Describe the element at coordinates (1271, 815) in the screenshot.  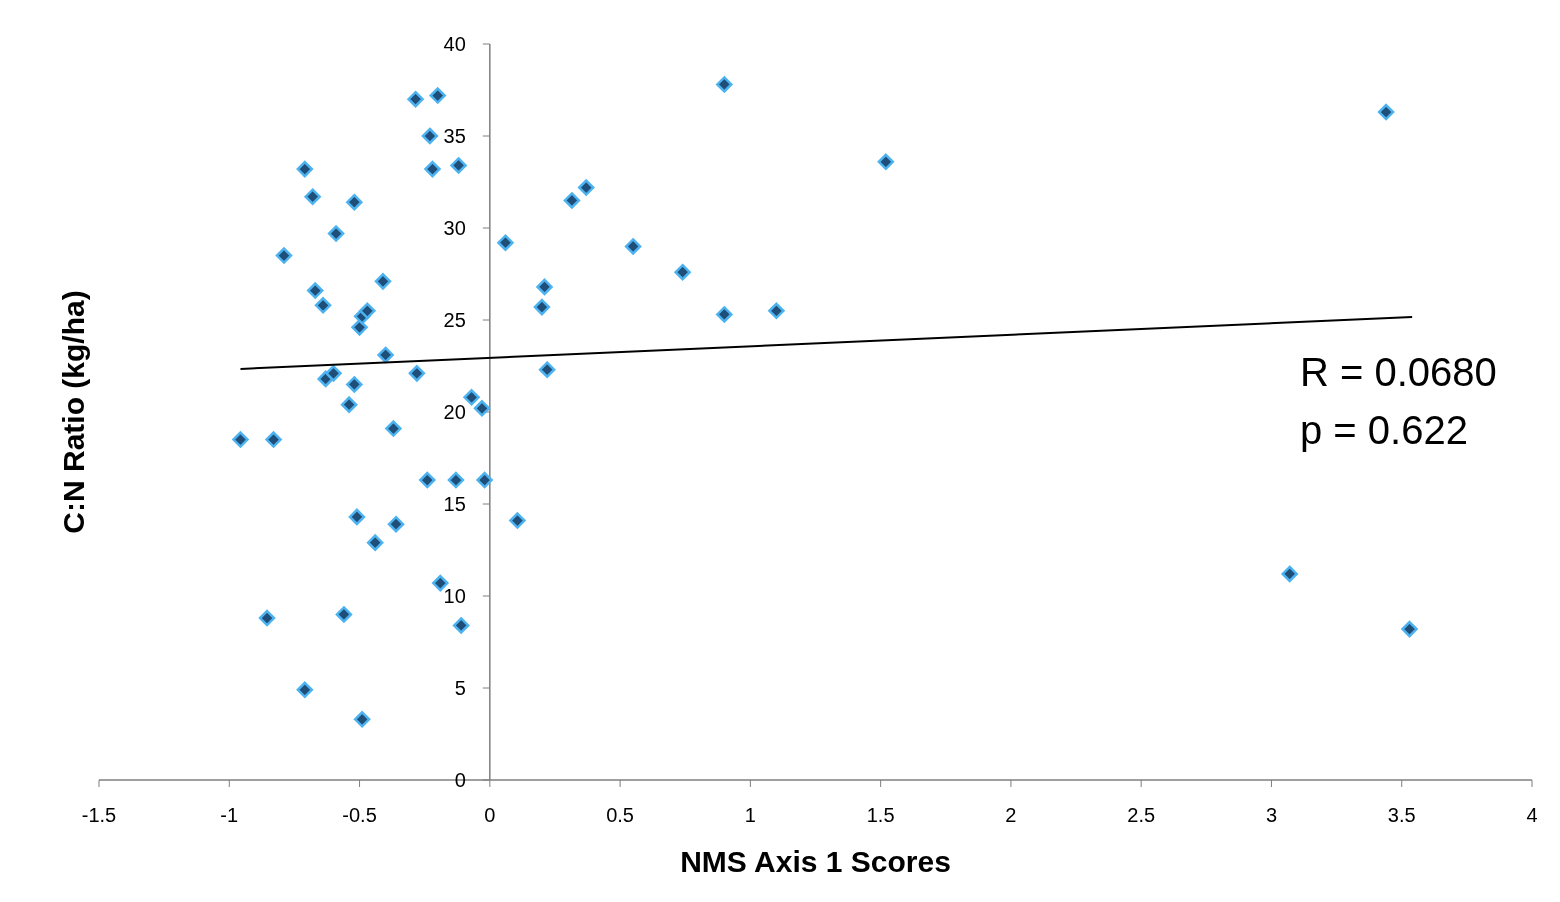
I see `x-tick-label: 3` at that location.